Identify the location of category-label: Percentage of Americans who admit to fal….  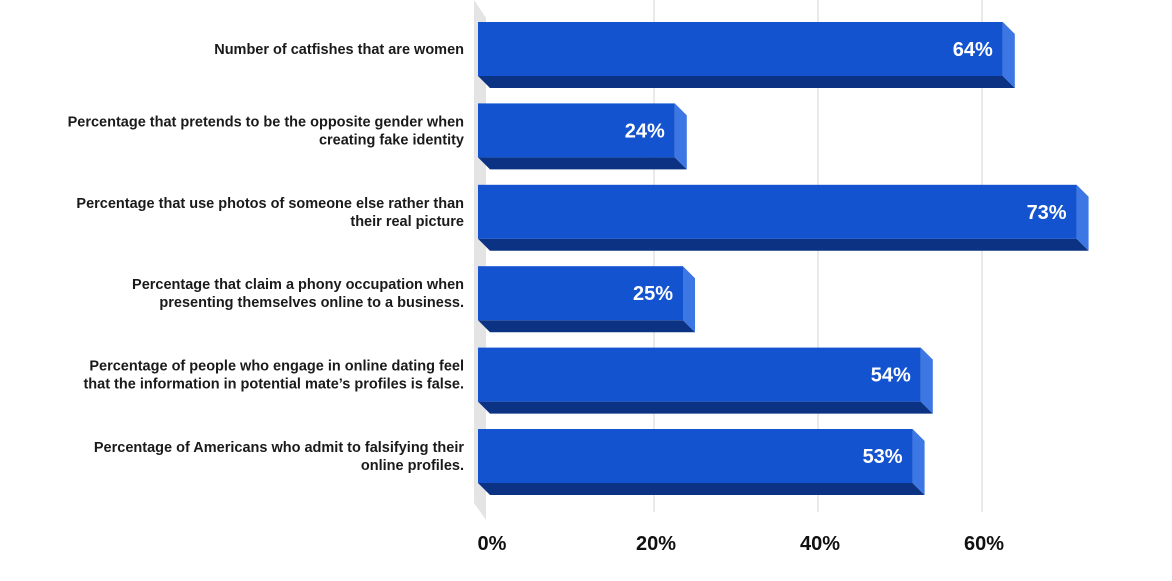
(279, 457).